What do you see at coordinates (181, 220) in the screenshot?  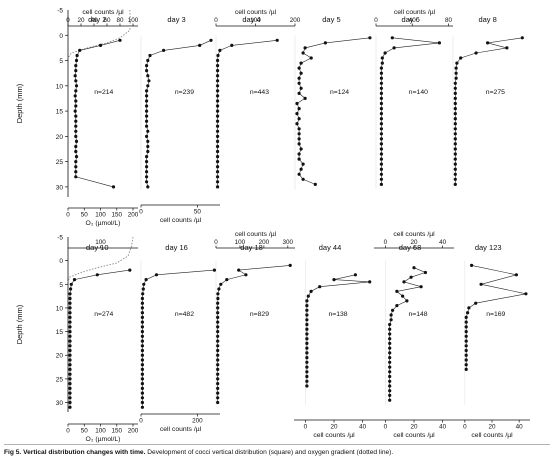 I see `x-axis-title: cell counts /µl` at bounding box center [181, 220].